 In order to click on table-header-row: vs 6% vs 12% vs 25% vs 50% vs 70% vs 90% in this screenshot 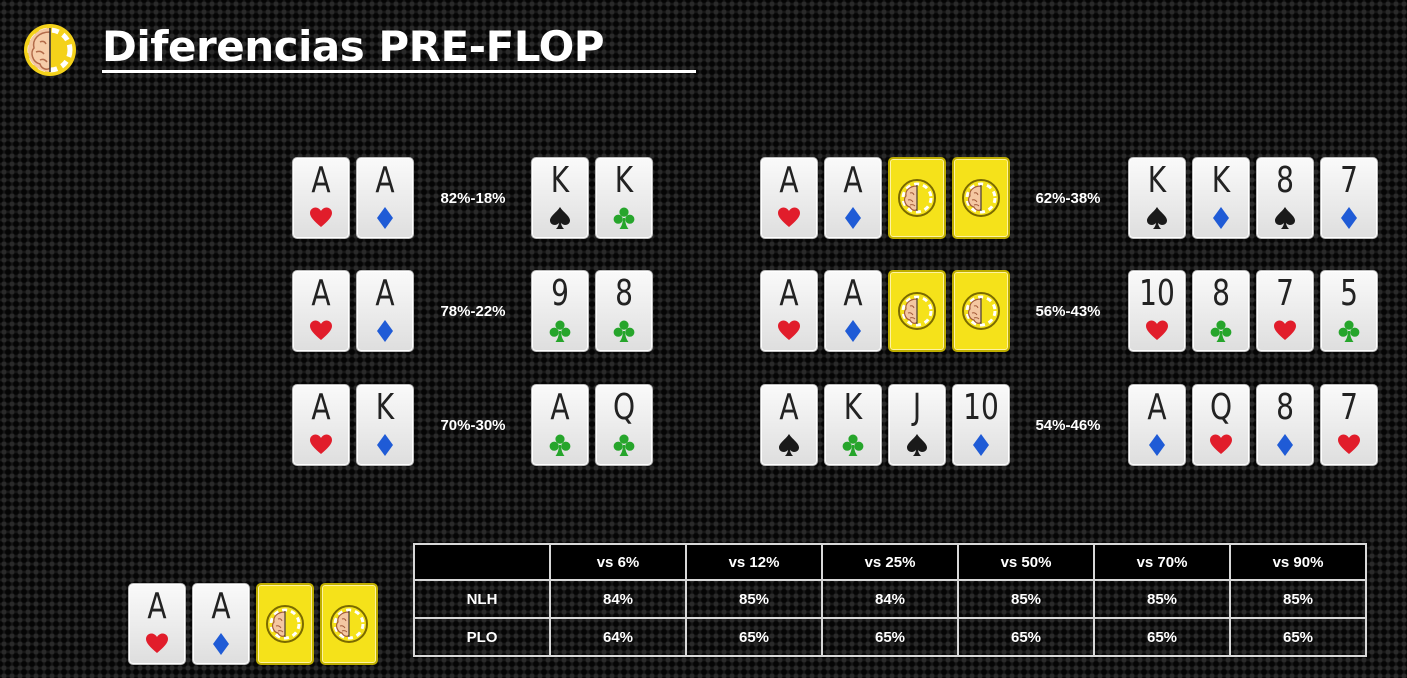, I will do `click(890, 562)`.